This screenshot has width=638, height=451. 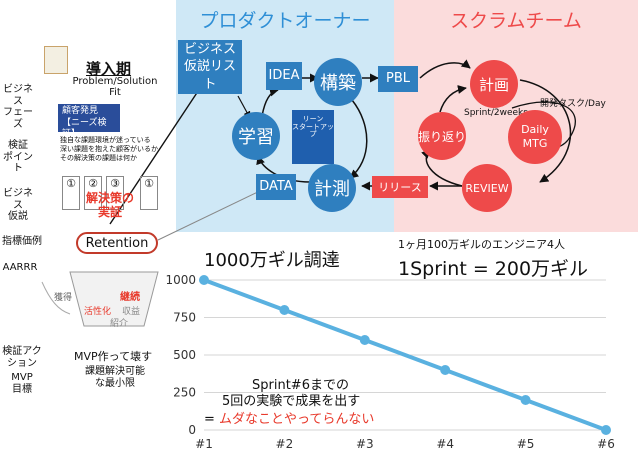 What do you see at coordinates (22, 383) in the screenshot?
I see `mvp-goal-label: MVP 目標` at bounding box center [22, 383].